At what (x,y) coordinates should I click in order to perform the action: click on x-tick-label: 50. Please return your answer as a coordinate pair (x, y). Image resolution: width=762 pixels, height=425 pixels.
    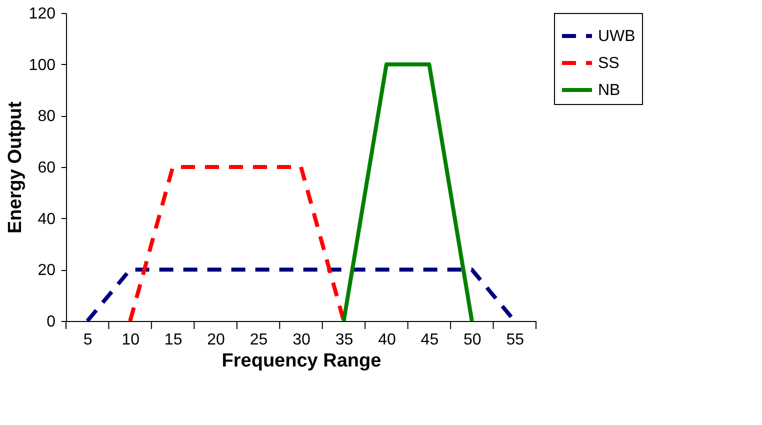
    Looking at the image, I should click on (473, 340).